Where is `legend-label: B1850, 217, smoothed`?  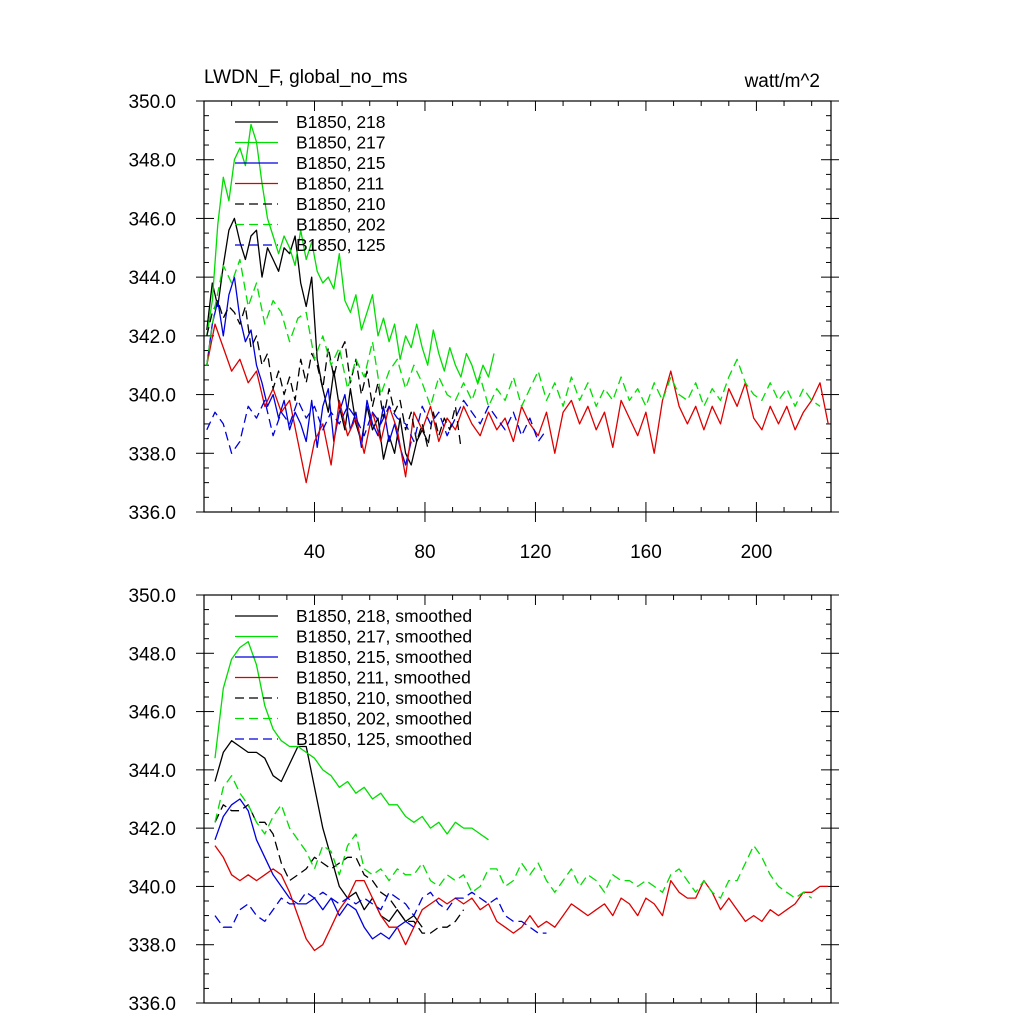 legend-label: B1850, 217, smoothed is located at coordinates (384, 637).